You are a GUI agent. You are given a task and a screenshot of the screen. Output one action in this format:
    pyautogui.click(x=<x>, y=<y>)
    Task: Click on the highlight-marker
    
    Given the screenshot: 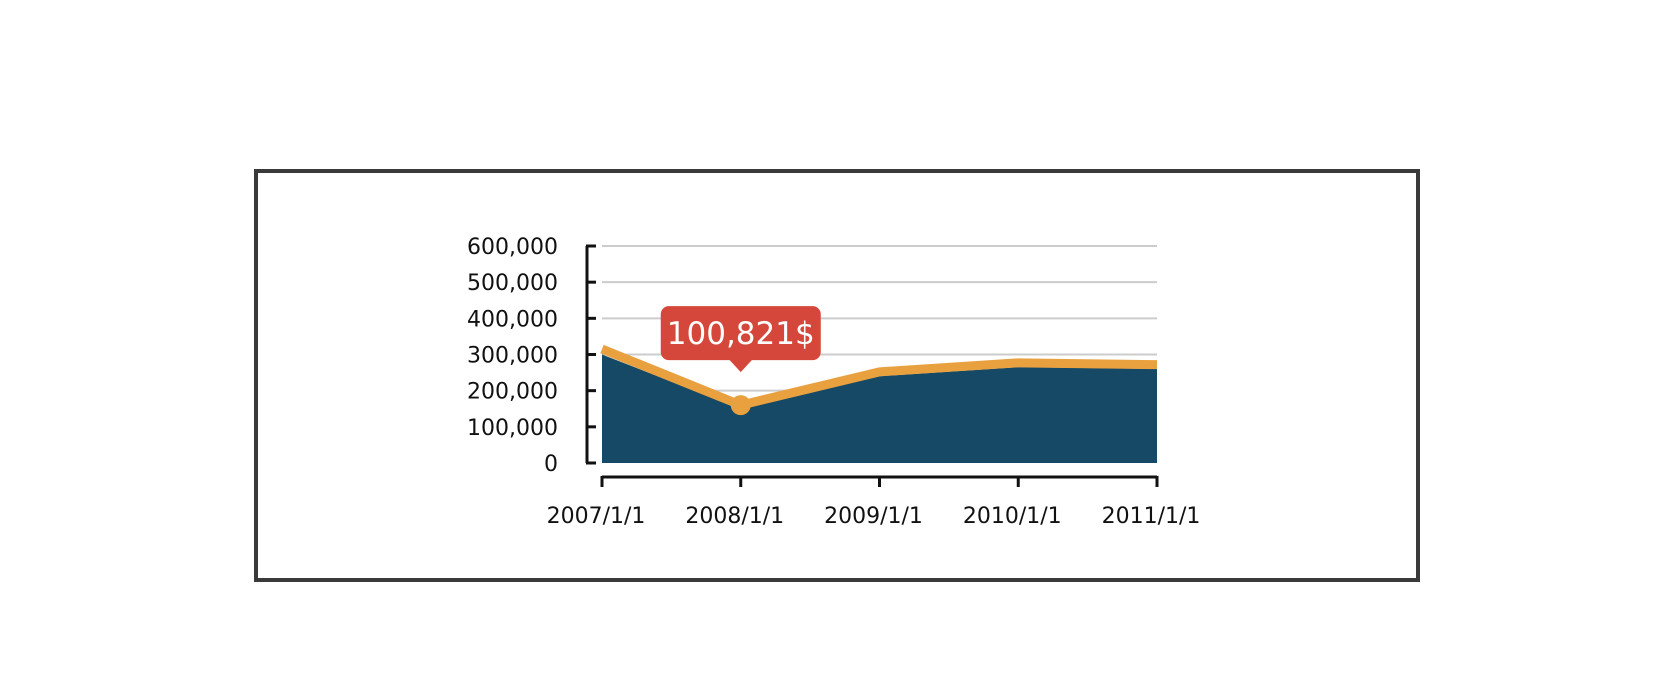 What is the action you would take?
    pyautogui.click(x=740, y=405)
    